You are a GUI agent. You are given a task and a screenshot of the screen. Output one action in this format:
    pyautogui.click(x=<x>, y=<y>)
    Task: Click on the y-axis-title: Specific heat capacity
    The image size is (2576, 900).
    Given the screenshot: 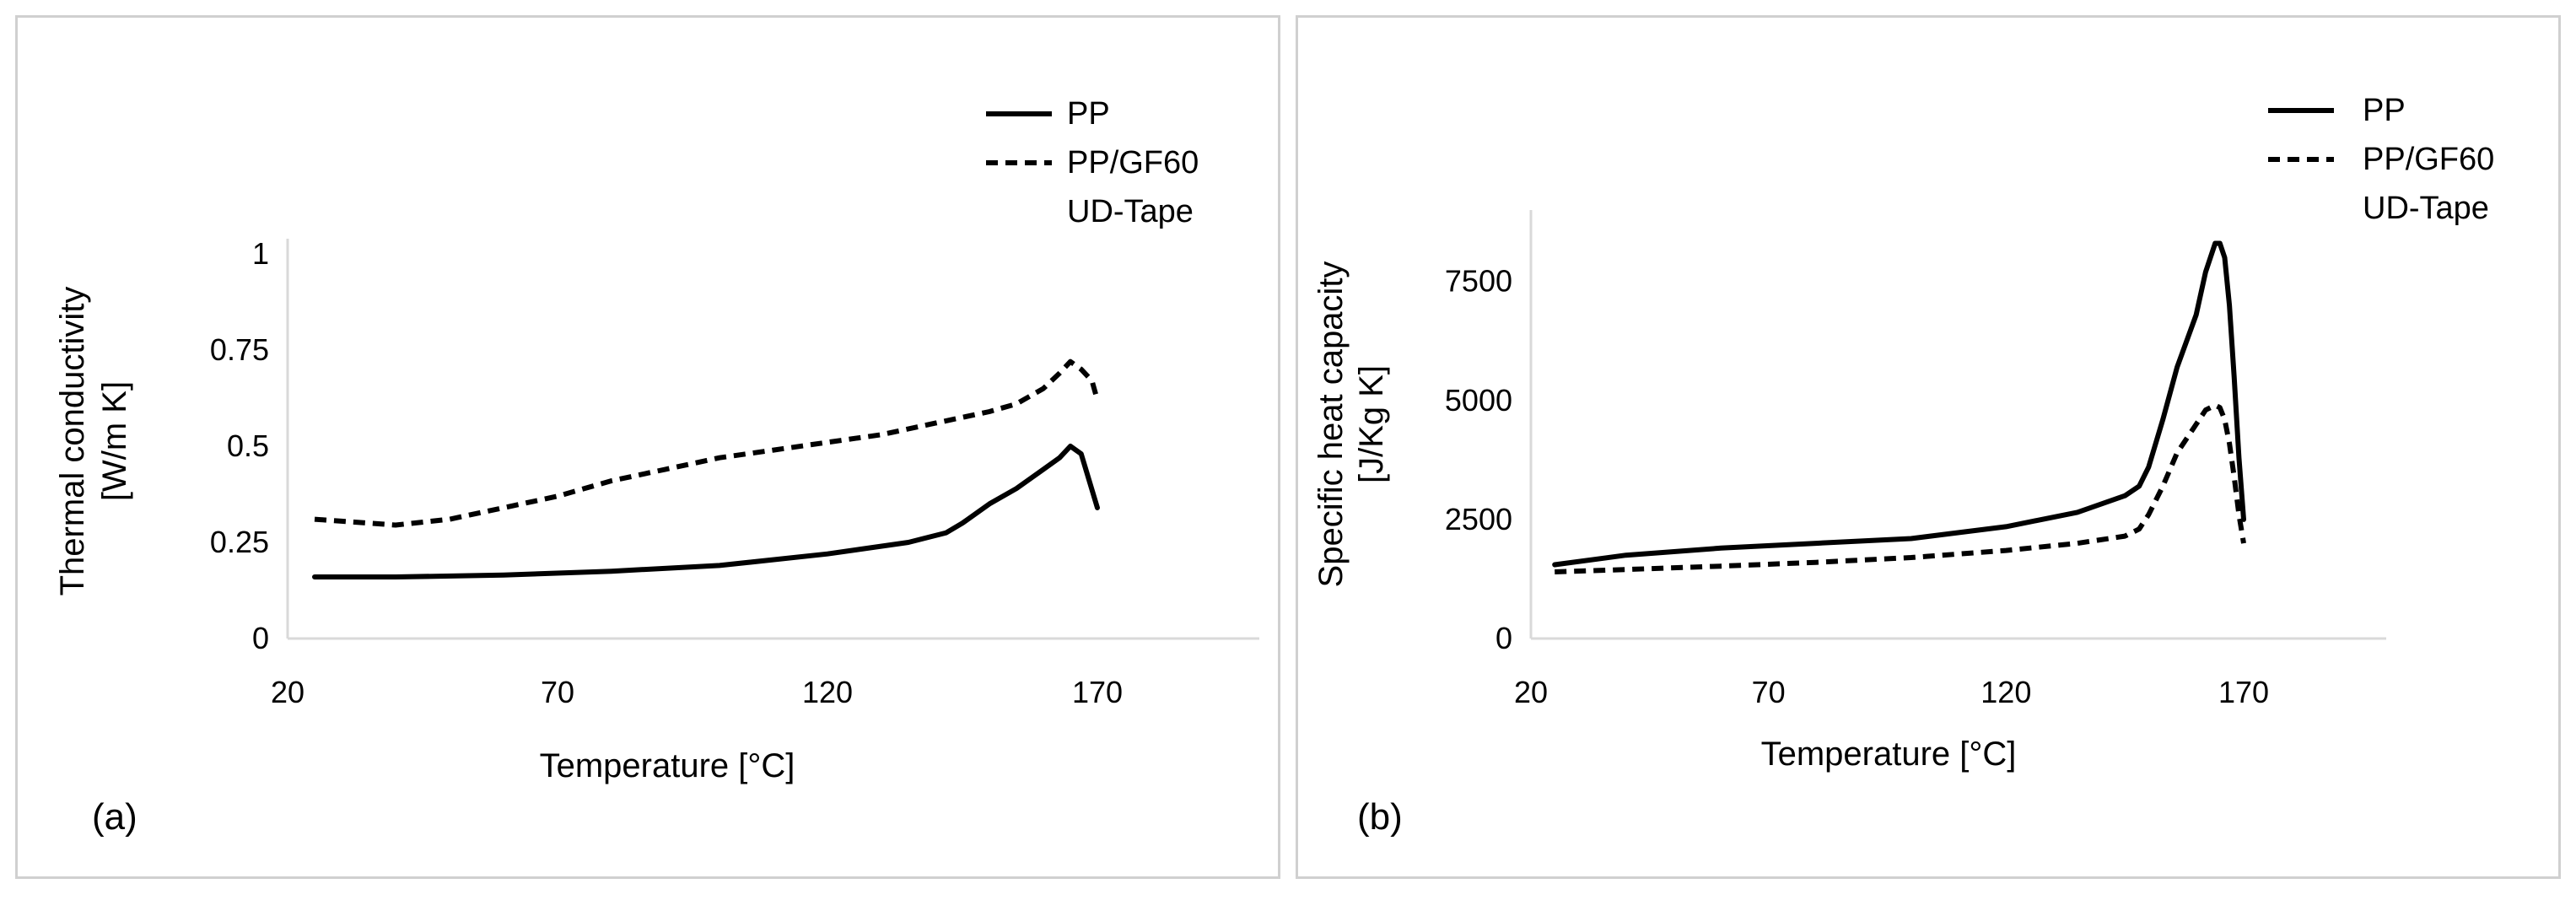 What is the action you would take?
    pyautogui.click(x=1331, y=424)
    